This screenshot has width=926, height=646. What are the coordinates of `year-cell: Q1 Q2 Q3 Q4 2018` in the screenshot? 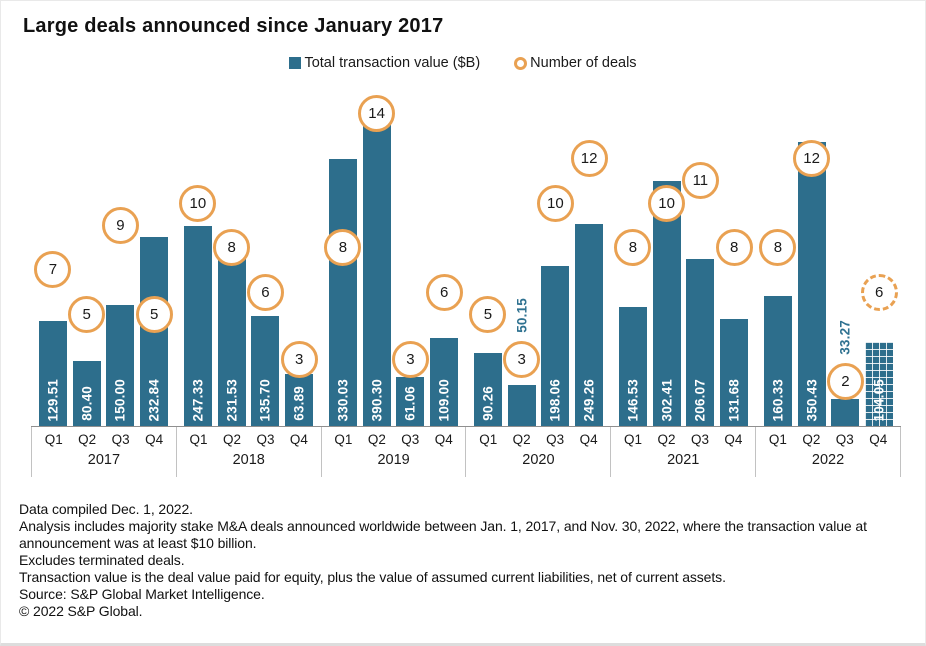 It's located at (249, 452).